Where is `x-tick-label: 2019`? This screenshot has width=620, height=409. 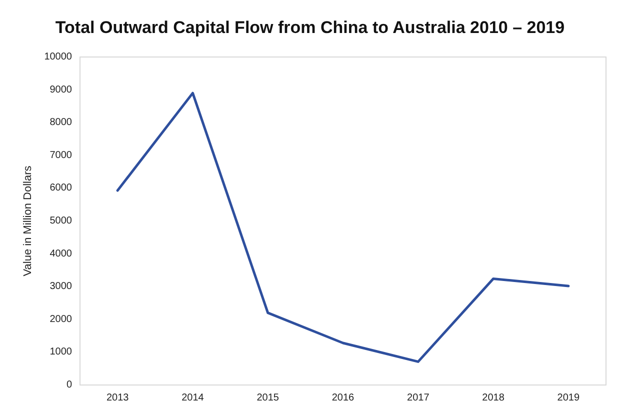
x-tick-label: 2019 is located at coordinates (568, 398).